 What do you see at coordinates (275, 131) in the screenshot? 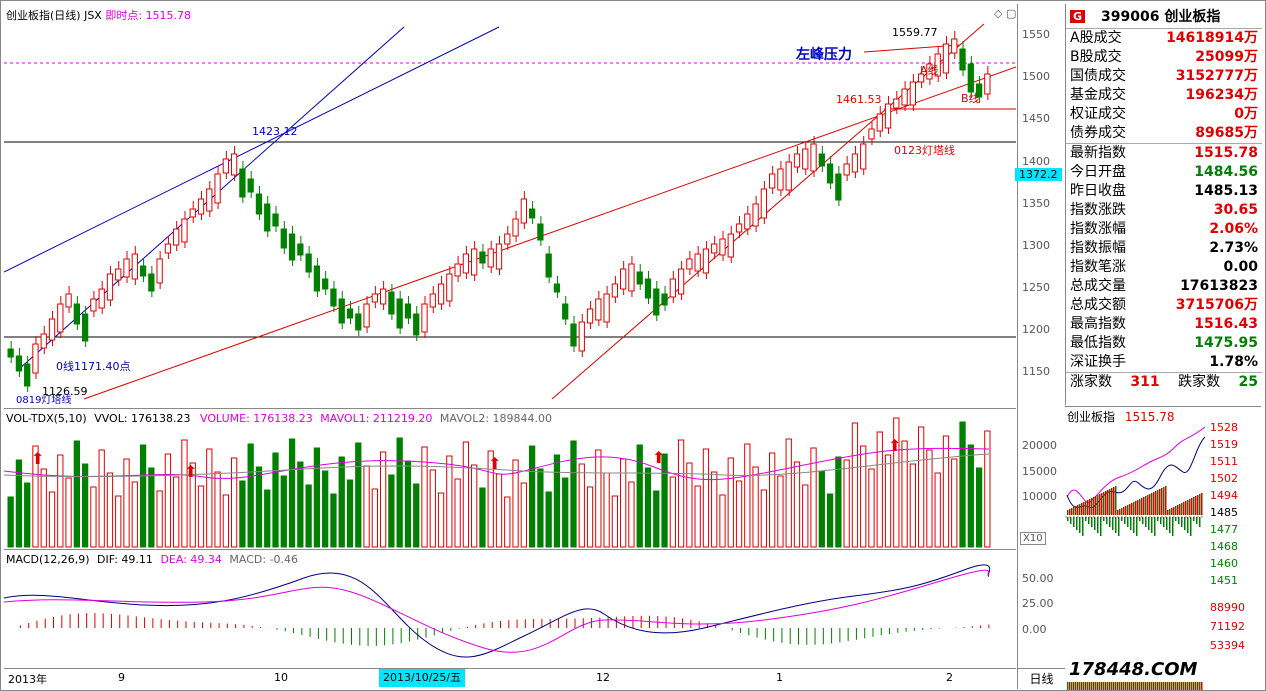
I see `level-1423-label: 1423.12` at bounding box center [275, 131].